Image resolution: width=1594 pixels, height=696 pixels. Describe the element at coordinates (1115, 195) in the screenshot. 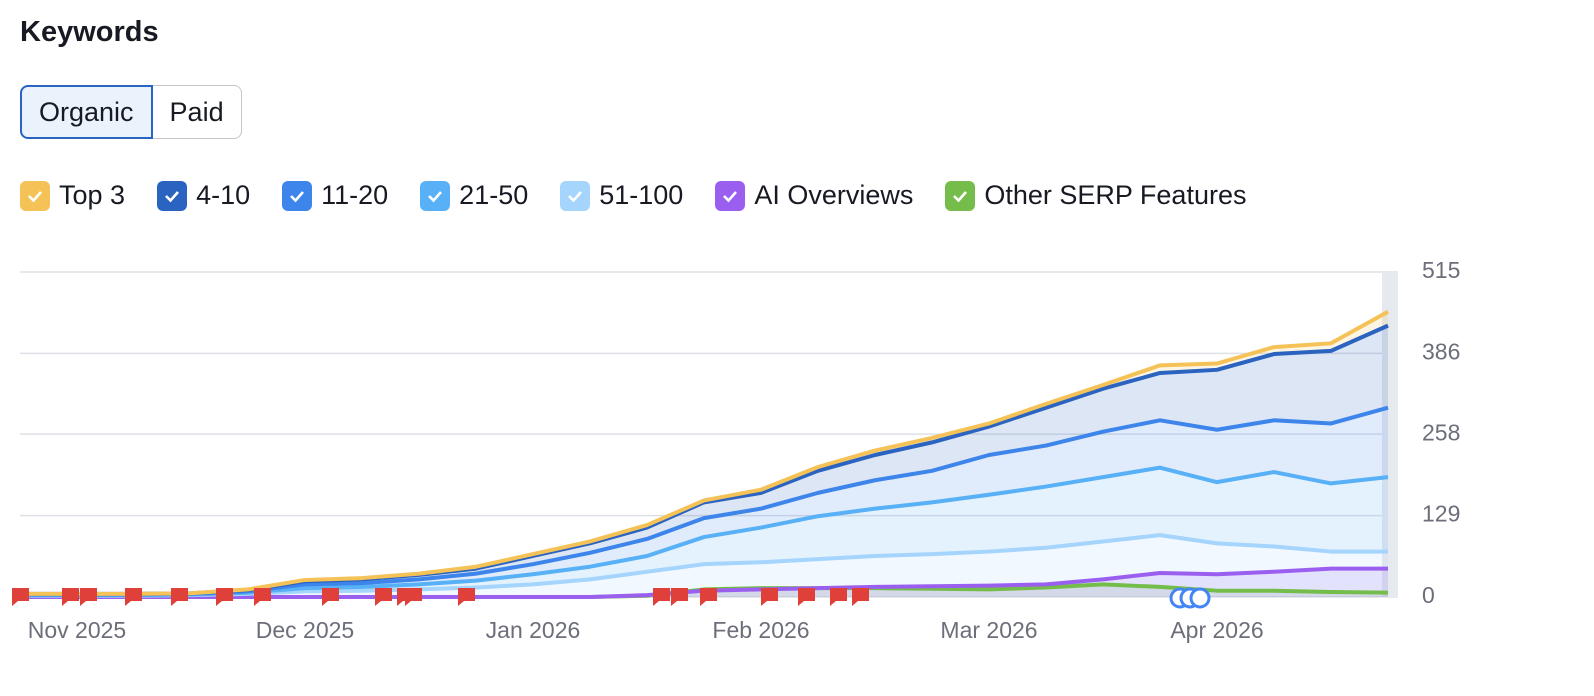

I see `legend-label: Other SERP Features` at that location.